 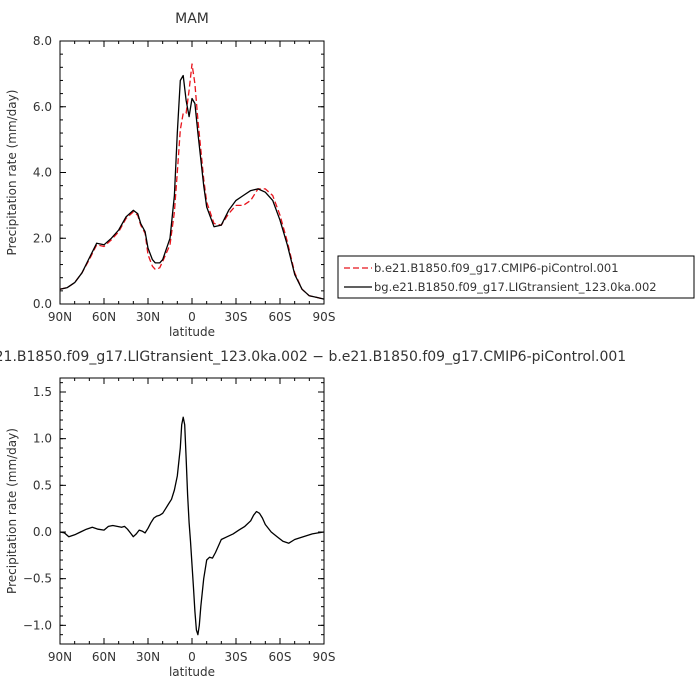 What do you see at coordinates (37, 625) in the screenshot?
I see `y-tick-label: −1.0` at bounding box center [37, 625].